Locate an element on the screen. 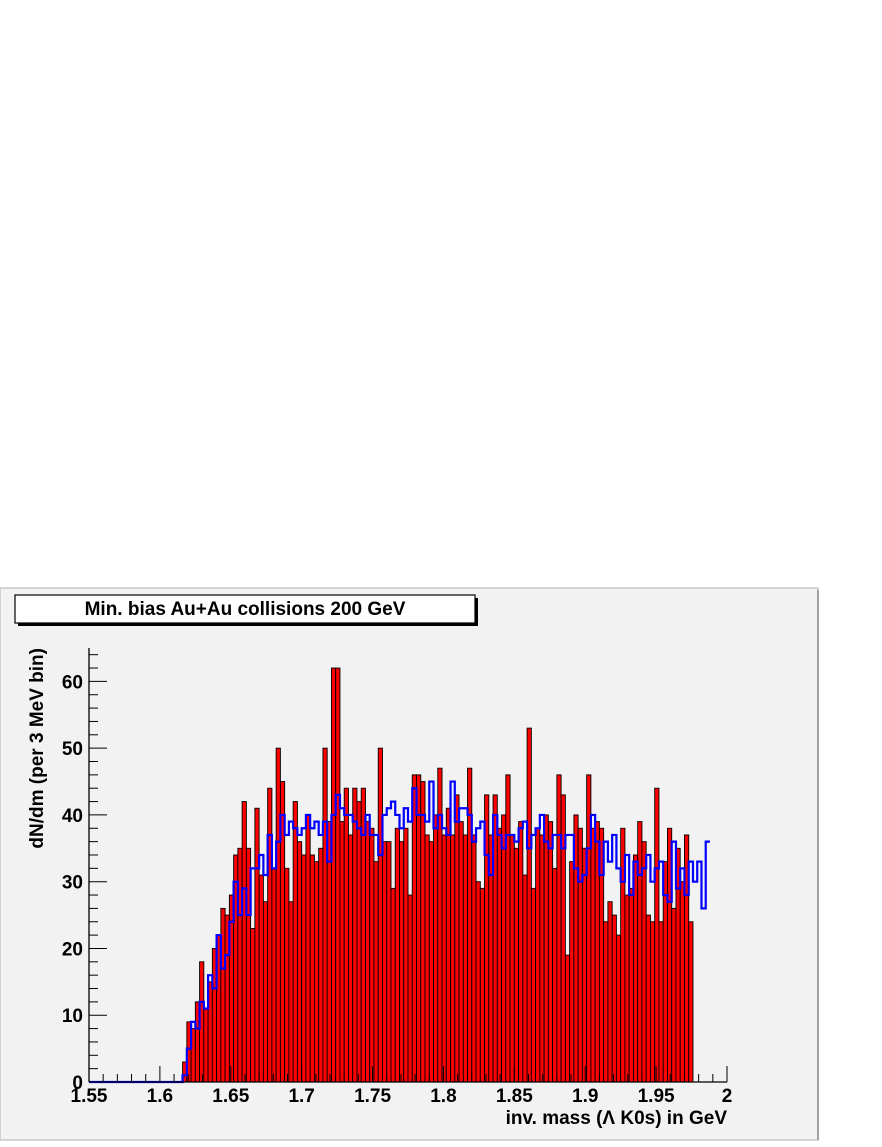  x-axis-label: inv. mass (Λ K0s) in GeV is located at coordinates (617, 1118).